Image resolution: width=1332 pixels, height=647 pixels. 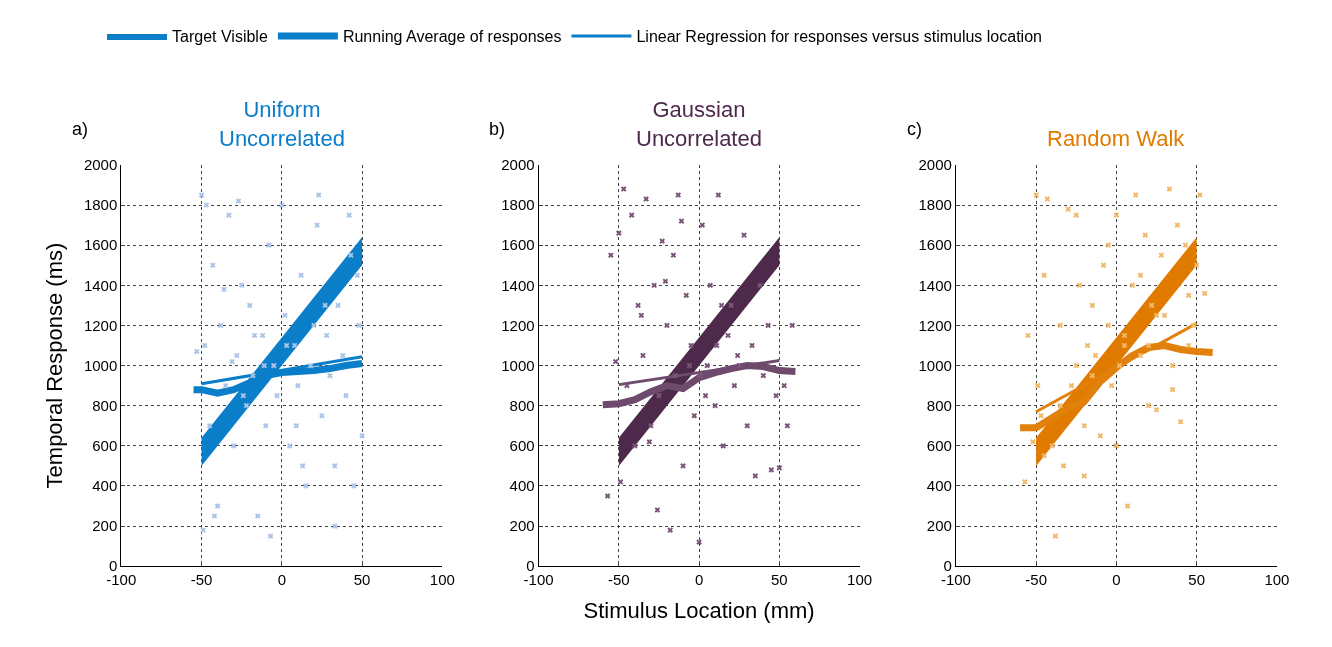 I want to click on y-tick-label: 1600, so click(x=518, y=245).